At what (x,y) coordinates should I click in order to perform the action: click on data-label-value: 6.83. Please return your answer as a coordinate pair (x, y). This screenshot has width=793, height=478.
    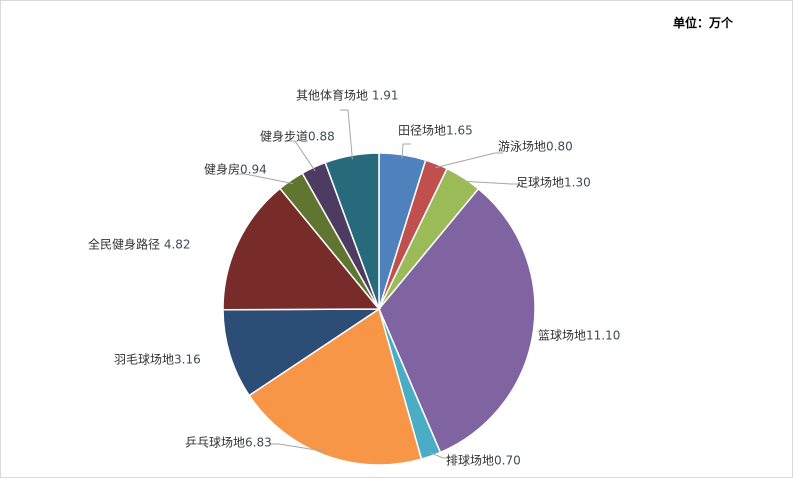
    Looking at the image, I should click on (258, 442).